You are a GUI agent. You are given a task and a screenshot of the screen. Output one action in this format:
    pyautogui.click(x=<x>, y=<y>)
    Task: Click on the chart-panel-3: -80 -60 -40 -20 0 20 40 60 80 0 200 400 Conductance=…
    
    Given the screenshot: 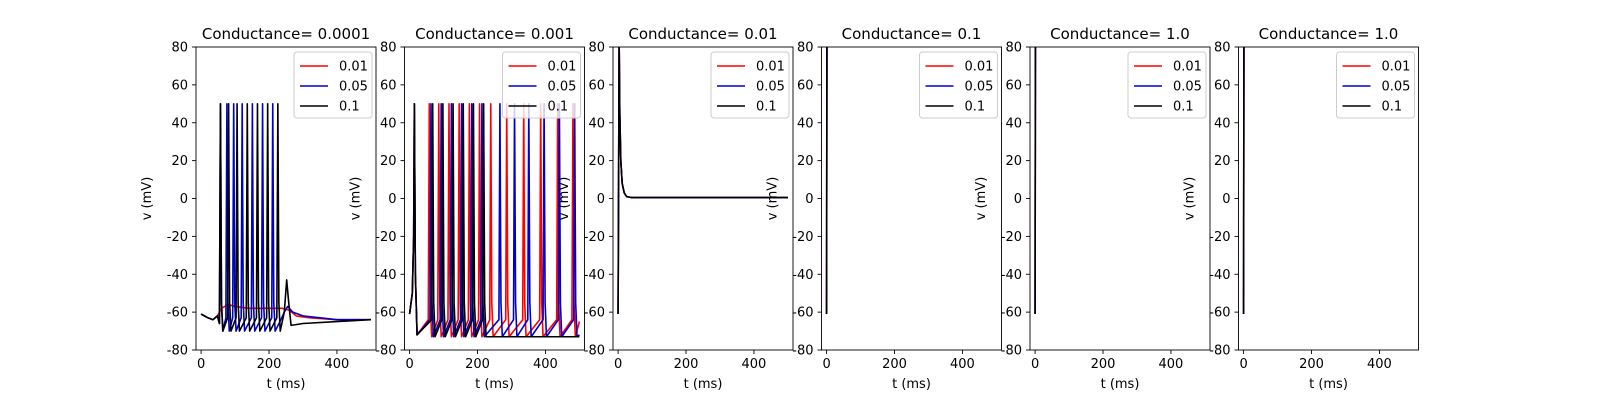 What is the action you would take?
    pyautogui.click(x=675, y=208)
    